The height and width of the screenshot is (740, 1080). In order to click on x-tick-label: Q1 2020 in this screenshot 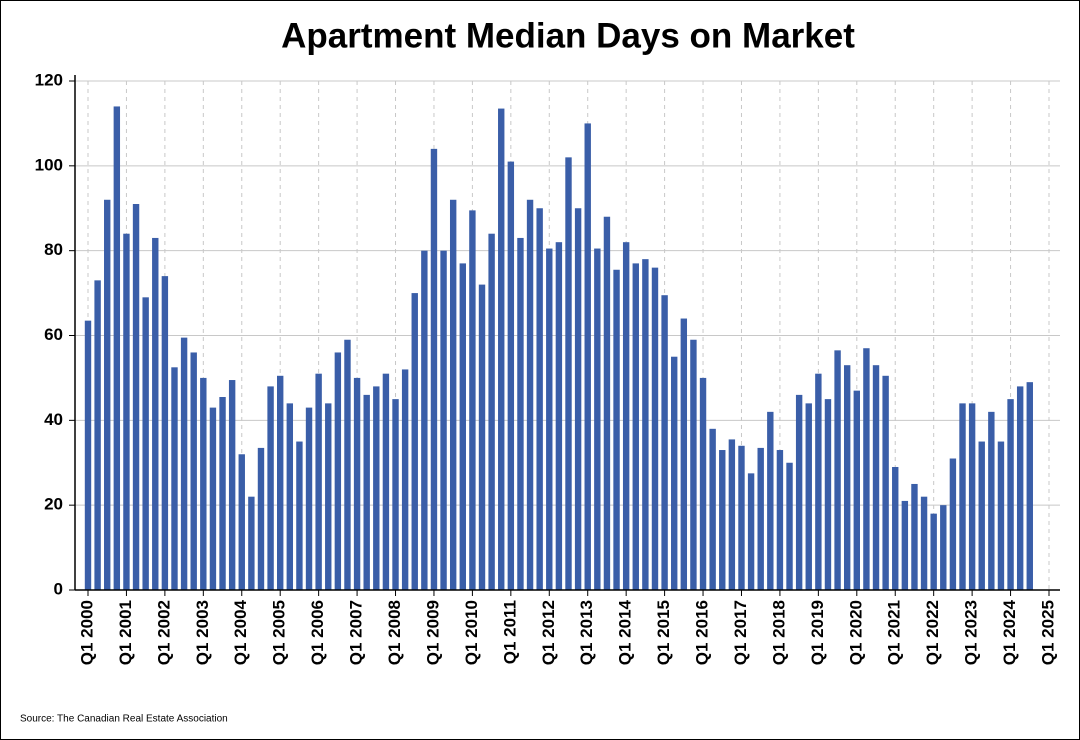, I will do `click(855, 632)`.